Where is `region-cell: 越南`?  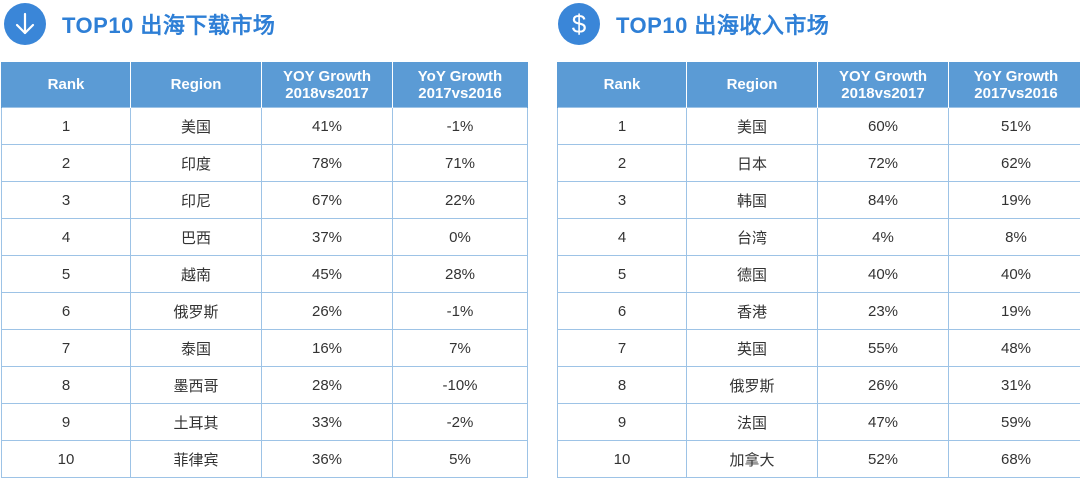
region-cell: 越南 is located at coordinates (196, 274).